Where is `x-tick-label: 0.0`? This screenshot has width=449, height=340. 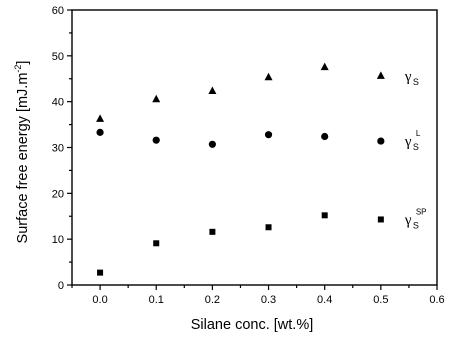
x-tick-label: 0.0 is located at coordinates (99, 300).